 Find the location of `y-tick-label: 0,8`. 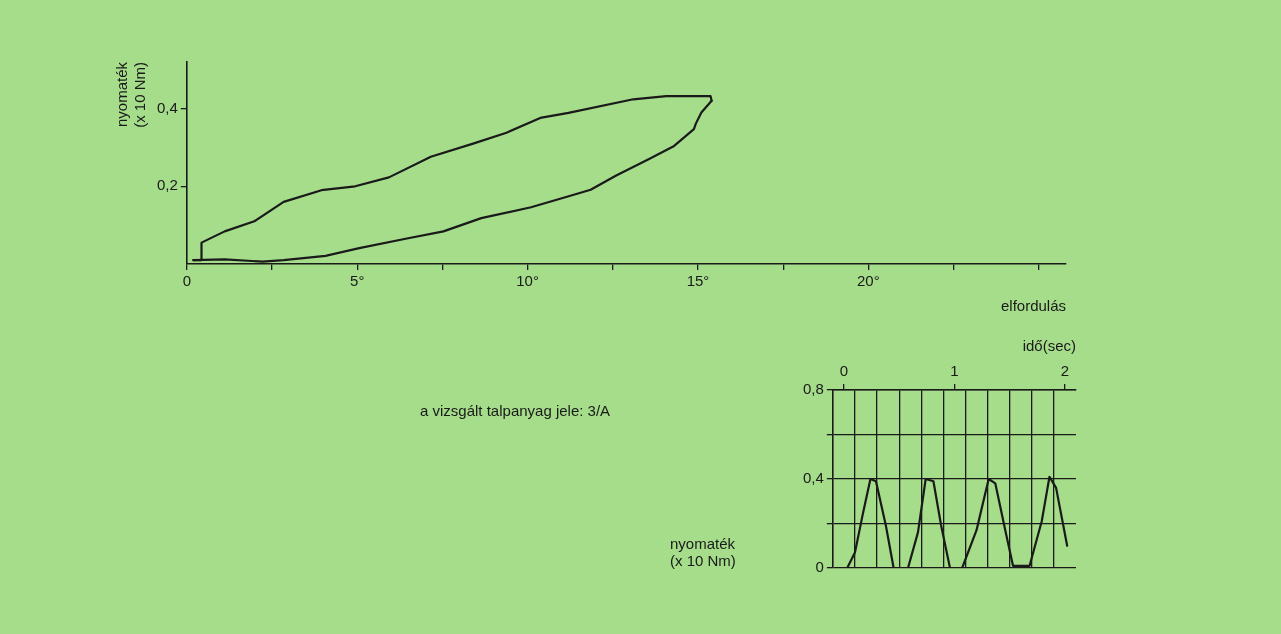

y-tick-label: 0,8 is located at coordinates (813, 389).